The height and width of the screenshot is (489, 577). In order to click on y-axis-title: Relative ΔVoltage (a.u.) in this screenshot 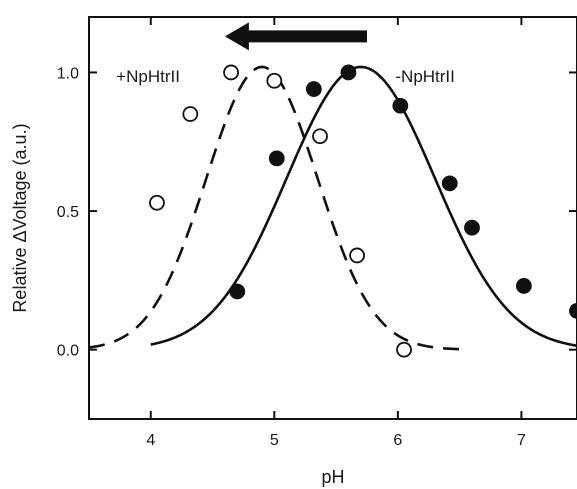, I will do `click(20, 217)`.